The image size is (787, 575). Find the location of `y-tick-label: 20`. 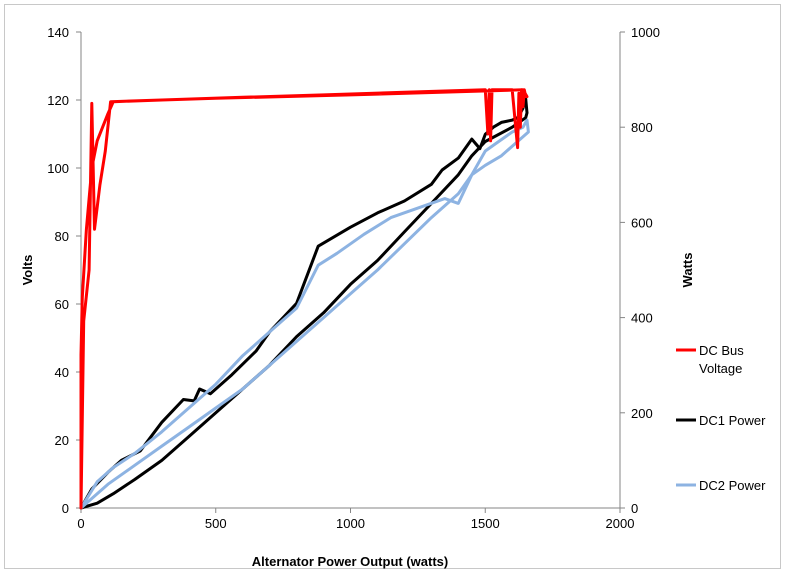

y-tick-label: 20 is located at coordinates (62, 440).